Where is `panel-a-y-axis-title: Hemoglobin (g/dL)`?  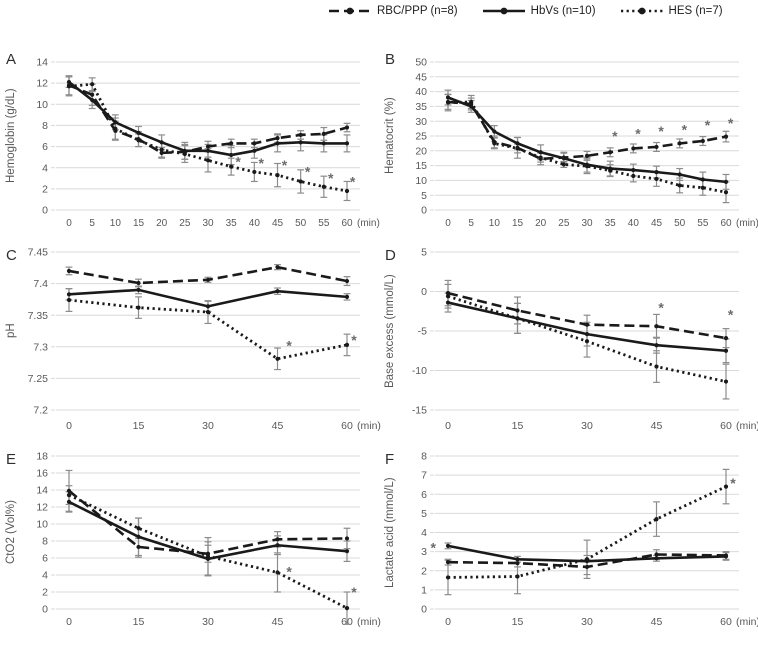
panel-a-y-axis-title: Hemoglobin (g/dL) is located at coordinates (11, 136).